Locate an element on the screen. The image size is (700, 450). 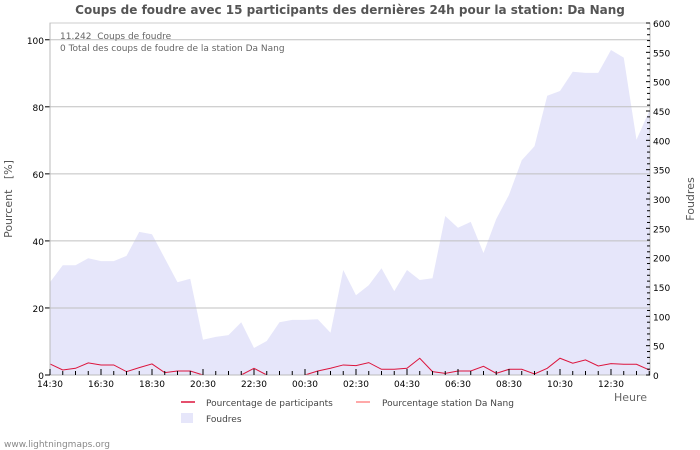
y-right-tick-label: 0 is located at coordinates (656, 377).